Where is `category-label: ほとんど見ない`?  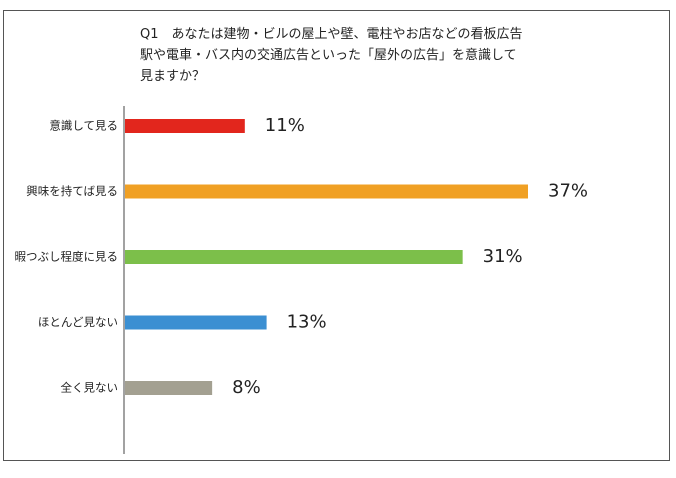
category-label: ほとんど見ない is located at coordinates (78, 322).